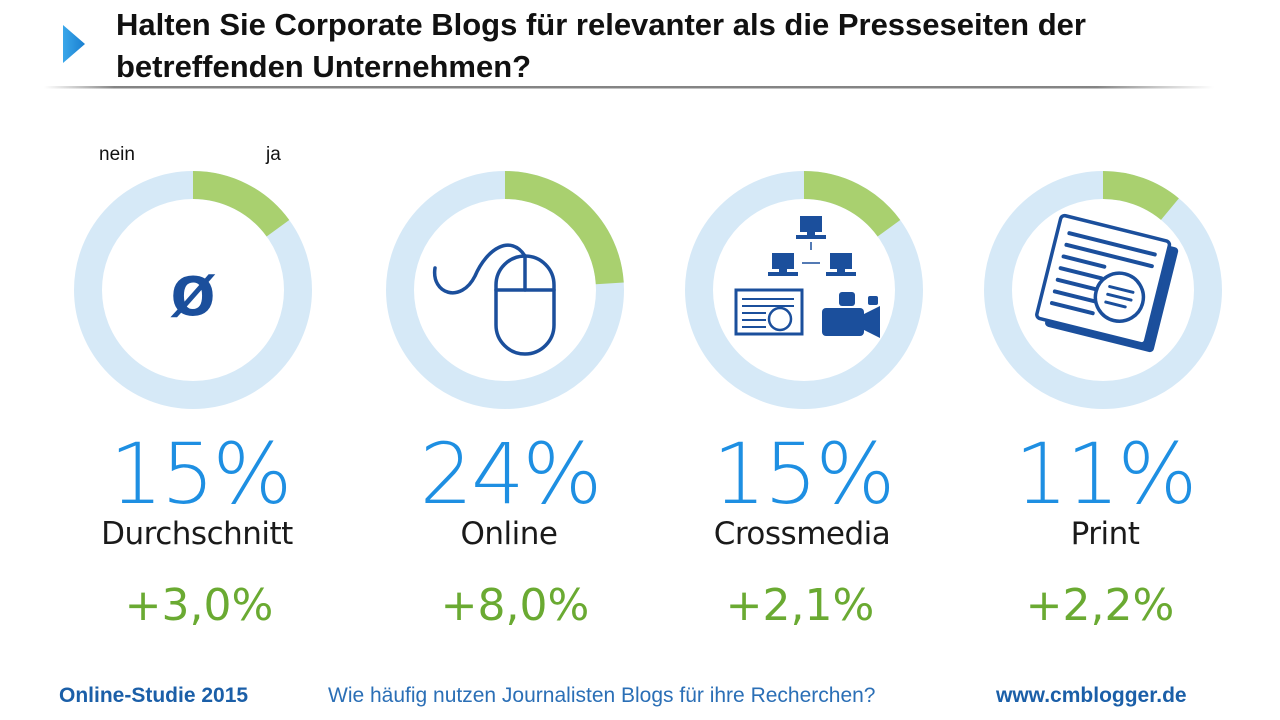 The height and width of the screenshot is (720, 1280). I want to click on category-label-online: Online, so click(509, 534).